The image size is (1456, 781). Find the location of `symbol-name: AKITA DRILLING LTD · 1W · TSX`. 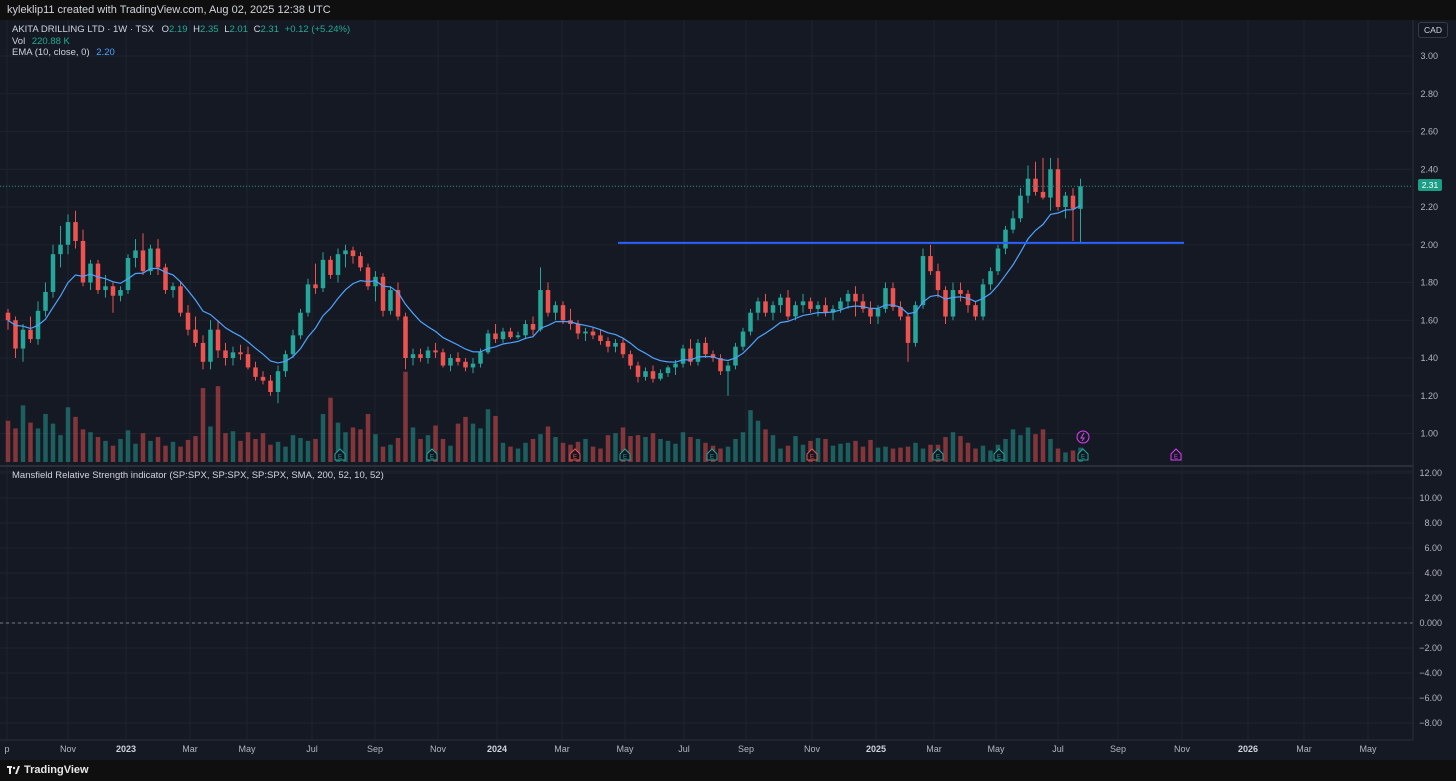

symbol-name: AKITA DRILLING LTD · 1W · TSX is located at coordinates (83, 29).